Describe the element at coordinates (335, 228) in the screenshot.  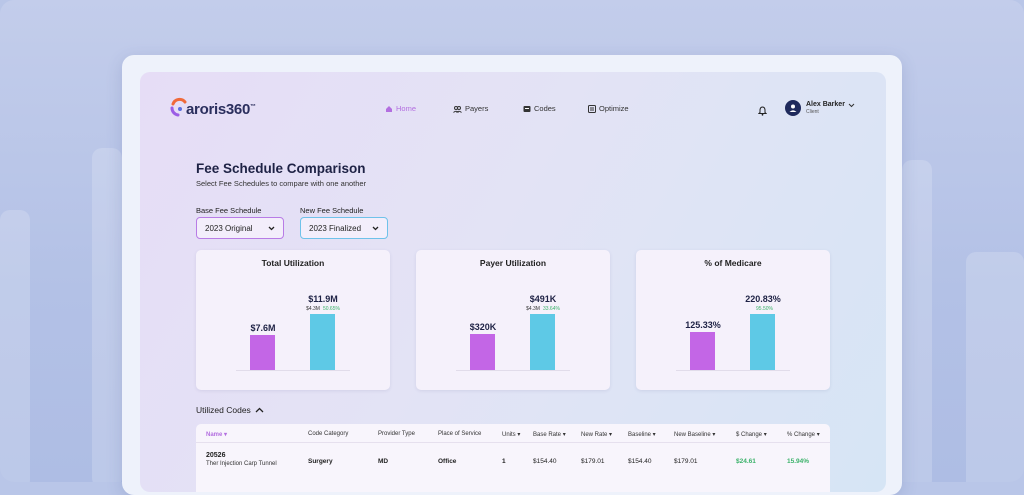
I see `new-fee-schedule-value: 2023 Finalized` at that location.